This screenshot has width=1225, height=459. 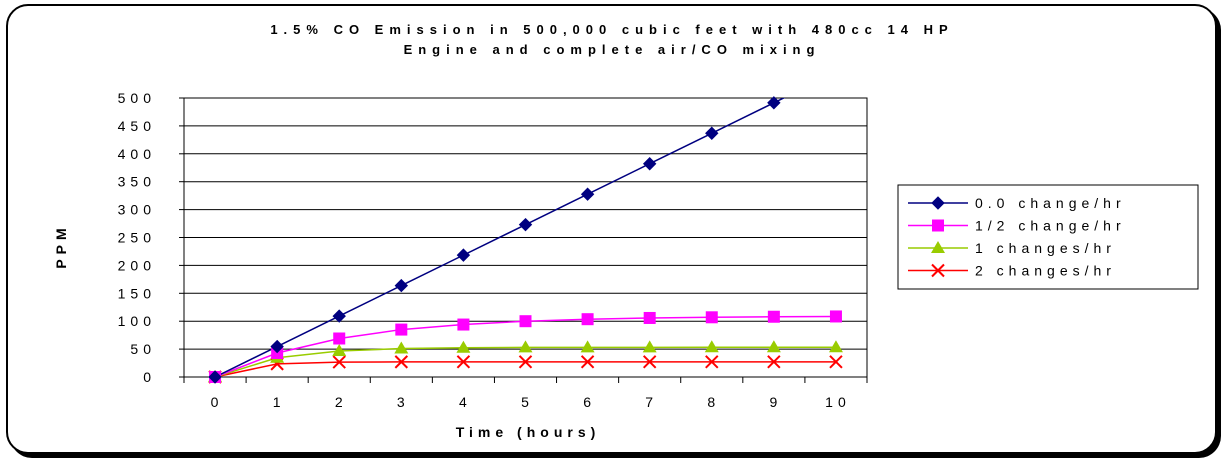 What do you see at coordinates (279, 402) in the screenshot?
I see `x-tick-label: 1` at bounding box center [279, 402].